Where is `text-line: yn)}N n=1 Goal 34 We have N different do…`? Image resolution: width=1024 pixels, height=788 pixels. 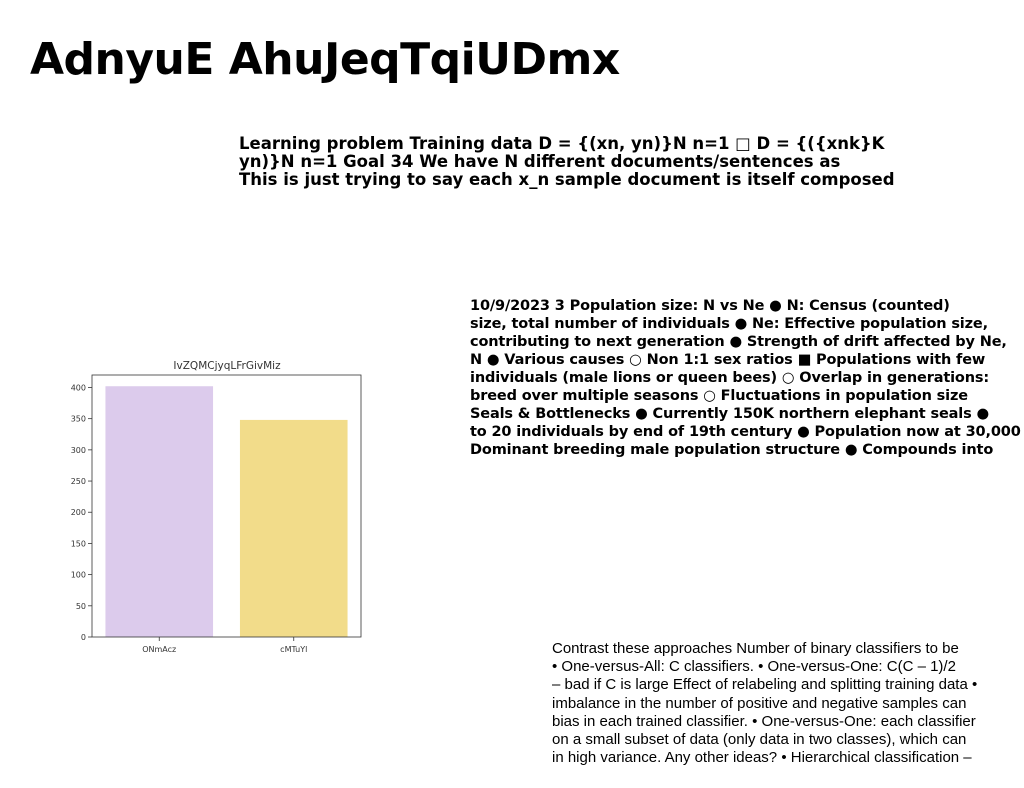
text-line: yn)}N n=1 Goal 34 We have N different do… is located at coordinates (540, 161).